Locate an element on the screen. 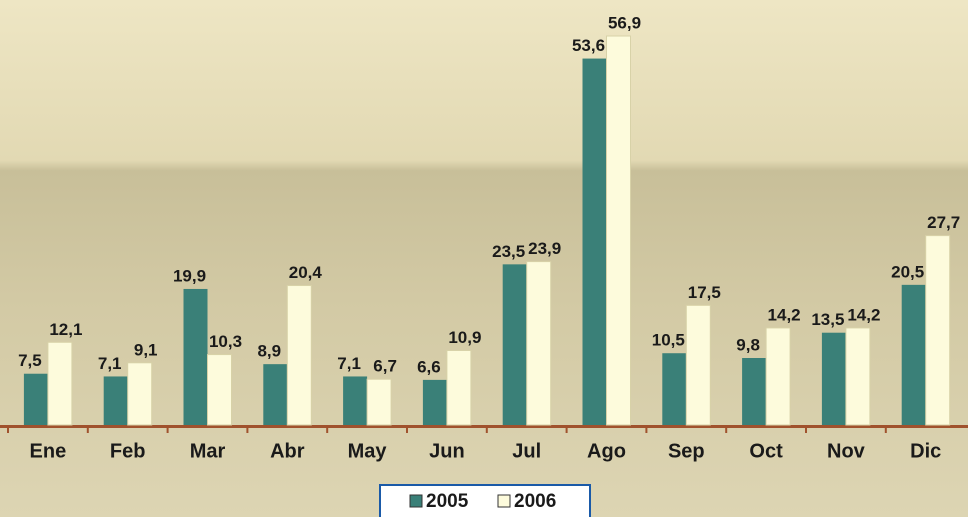 This screenshot has height=517, width=968. x-tick-label: Jul is located at coordinates (526, 451).